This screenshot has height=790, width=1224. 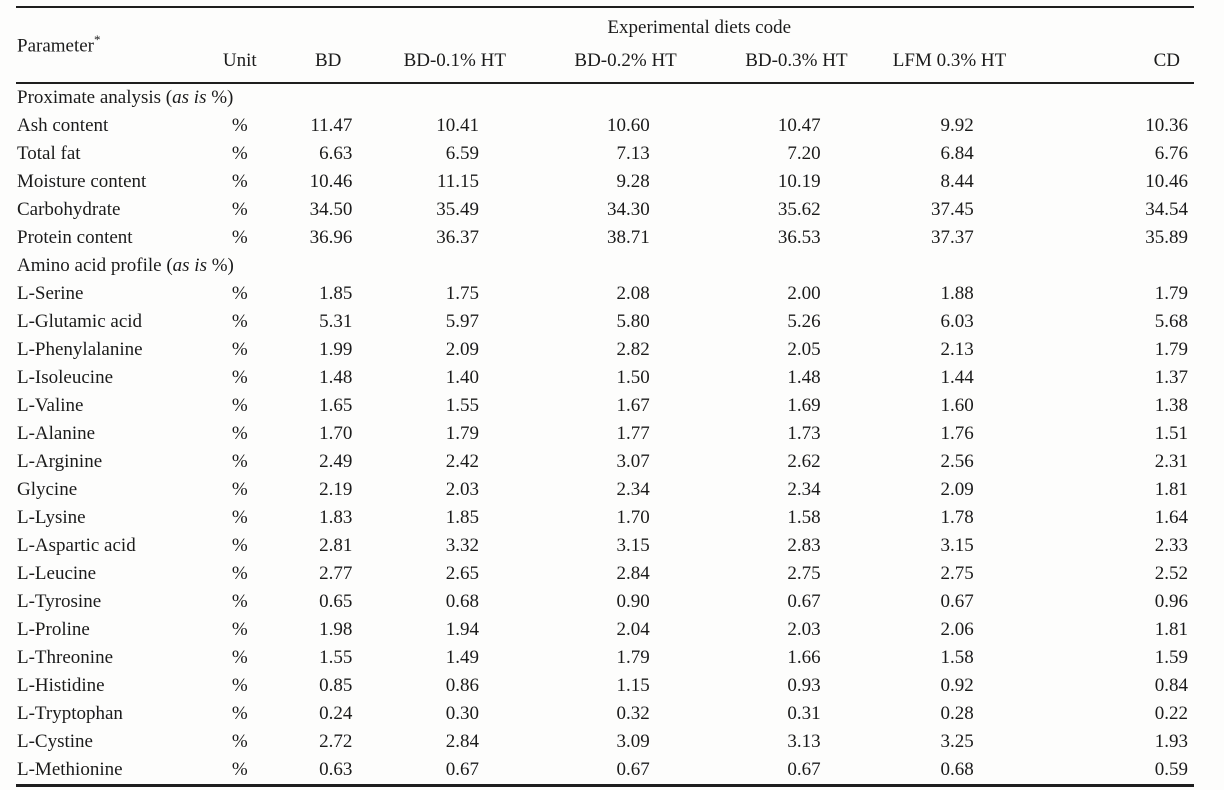 I want to click on value-cell: 2.42, so click(x=454, y=462).